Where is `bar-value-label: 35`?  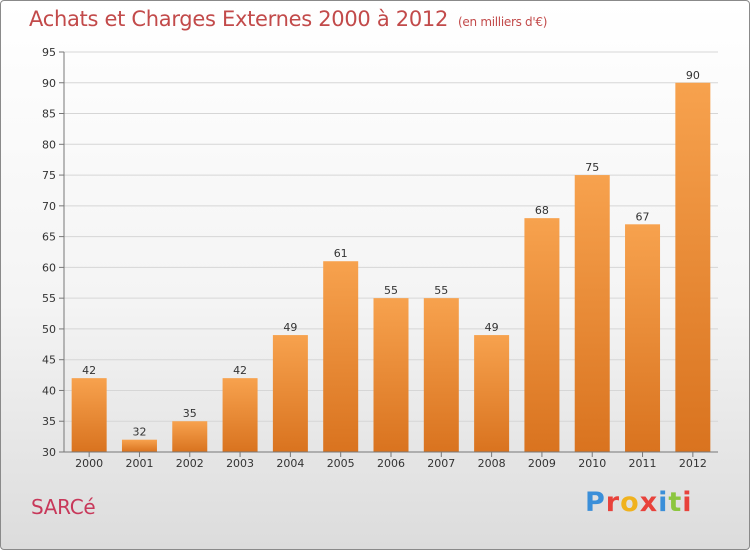
bar-value-label: 35 is located at coordinates (190, 413).